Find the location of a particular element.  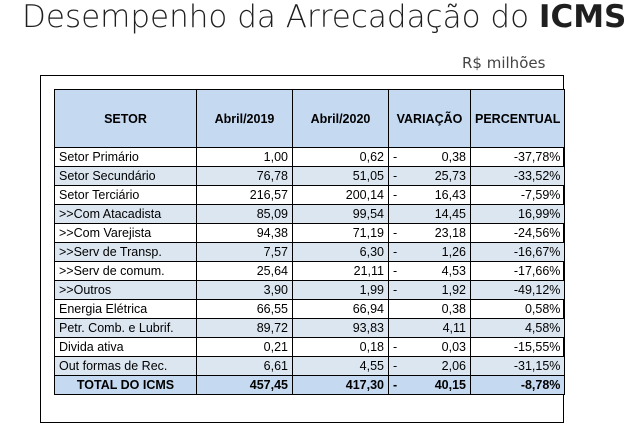

cell-variacao: - 0,03 is located at coordinates (429, 347).